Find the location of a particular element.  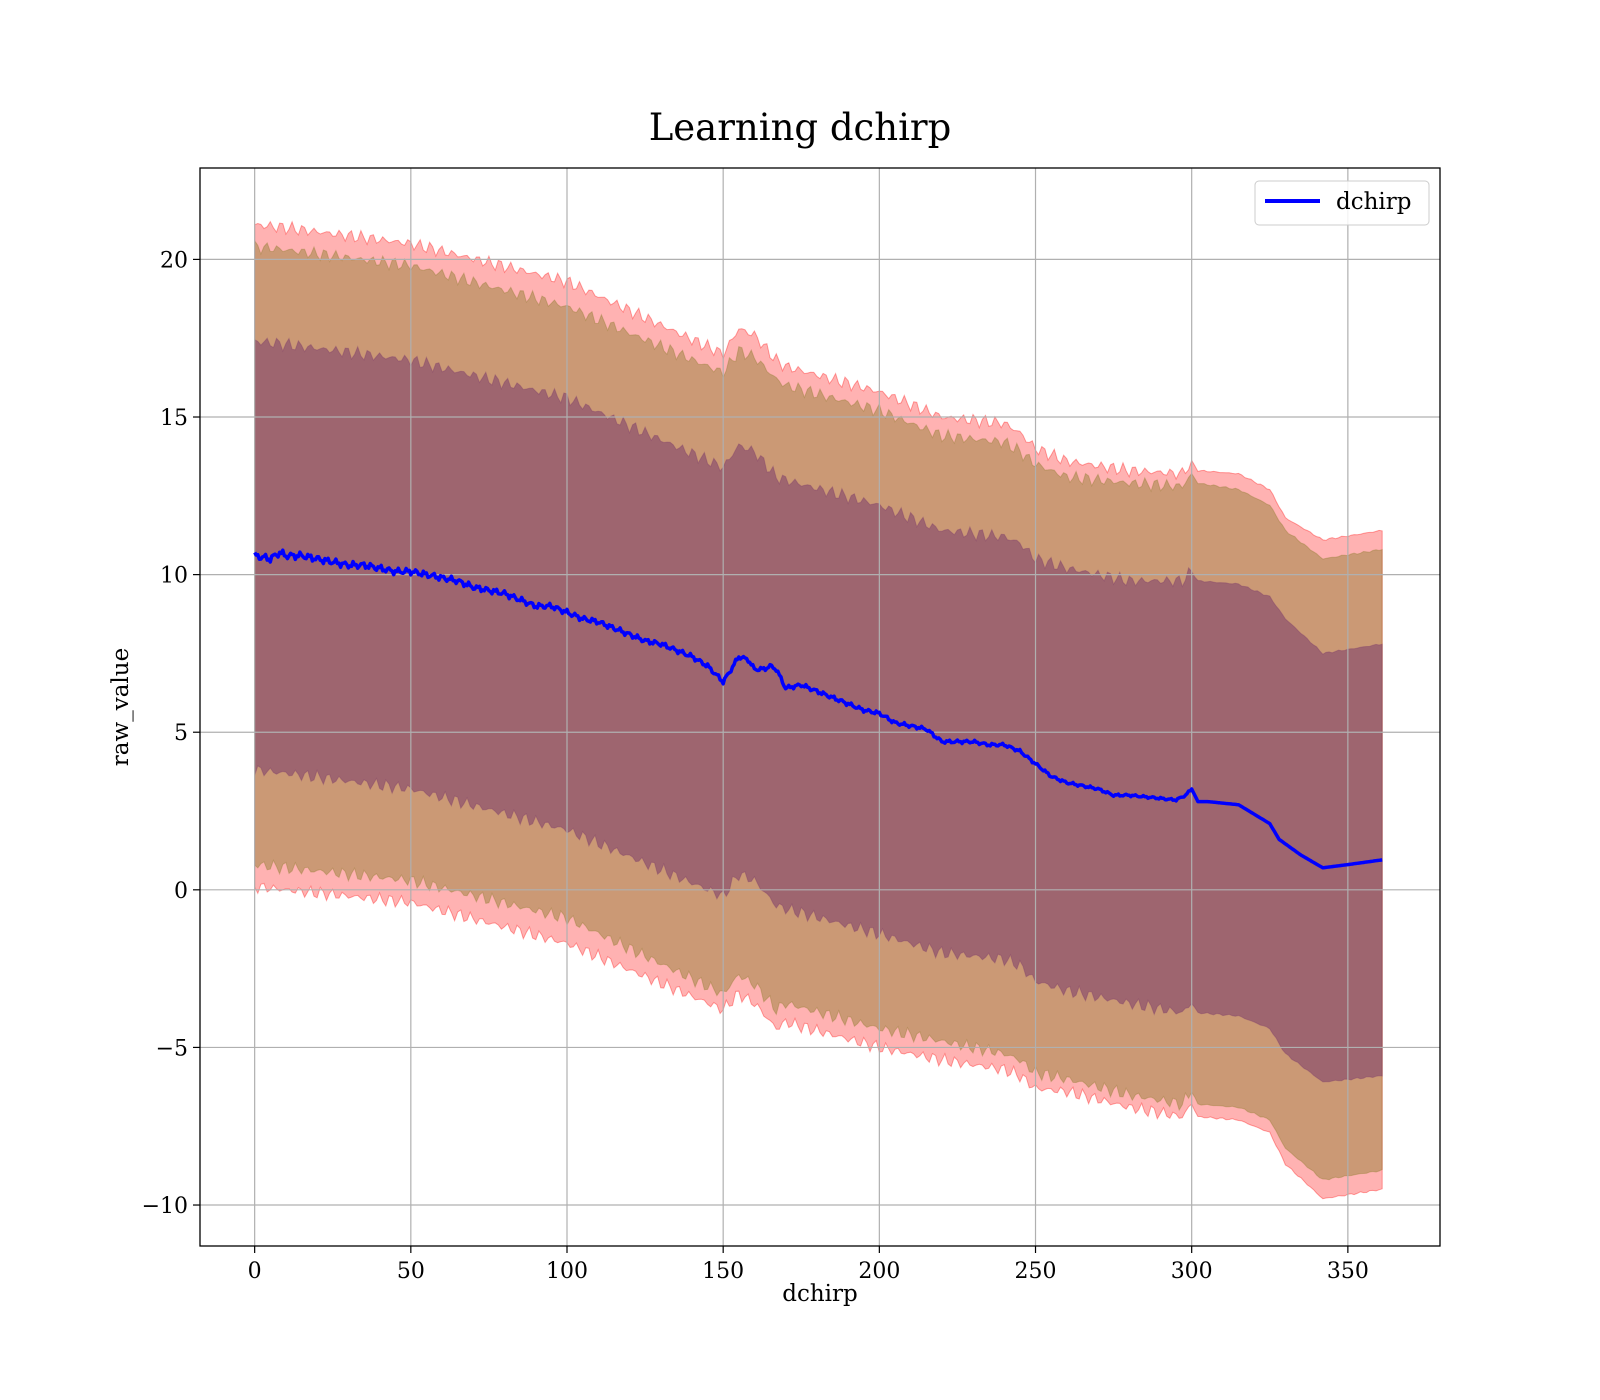

x-axis-ticks: 0 50 100 150 200 250 300 350 is located at coordinates (808, 1265).